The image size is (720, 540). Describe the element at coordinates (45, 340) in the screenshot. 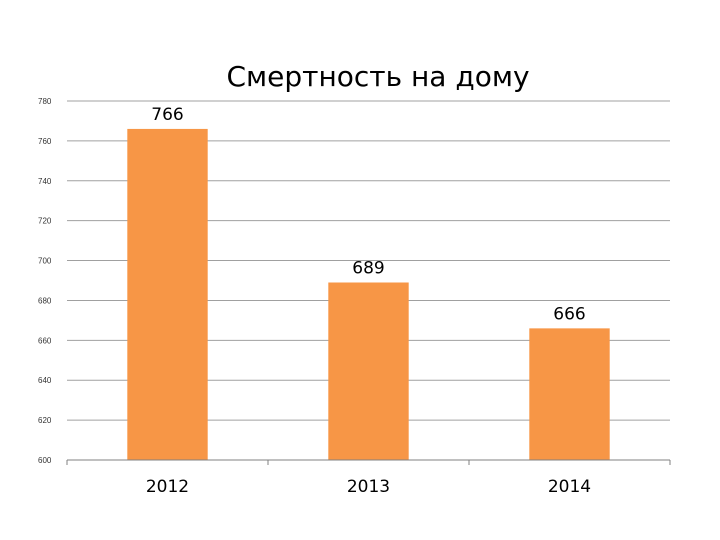

I see `y-tick-label: 660` at that location.